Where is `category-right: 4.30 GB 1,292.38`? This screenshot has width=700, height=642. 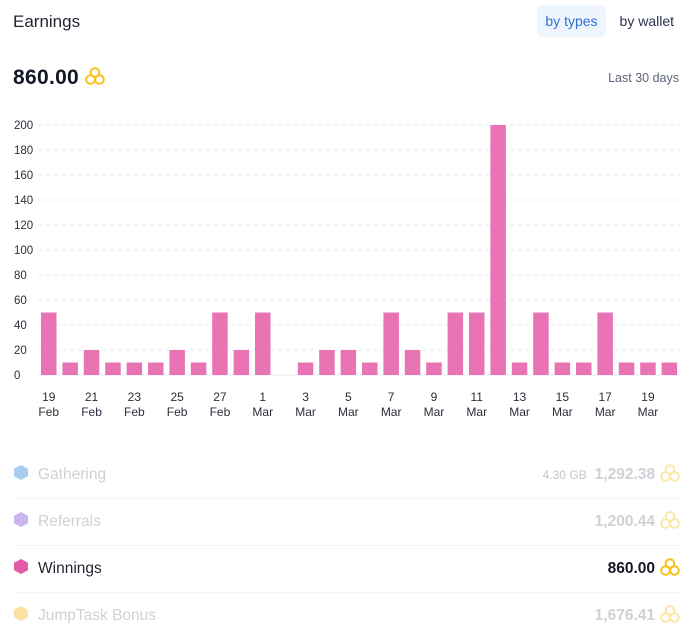 category-right: 4.30 GB 1,292.38 is located at coordinates (611, 475).